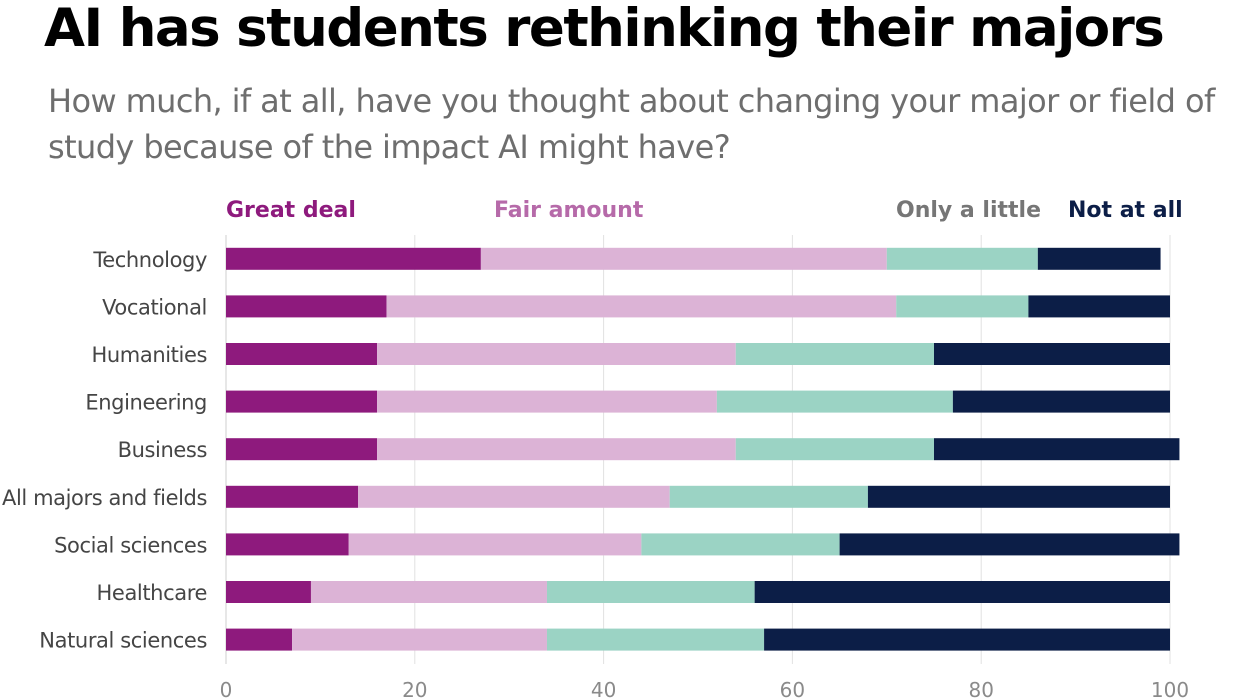  Describe the element at coordinates (226, 689) in the screenshot. I see `x-tick-label: 0` at that location.